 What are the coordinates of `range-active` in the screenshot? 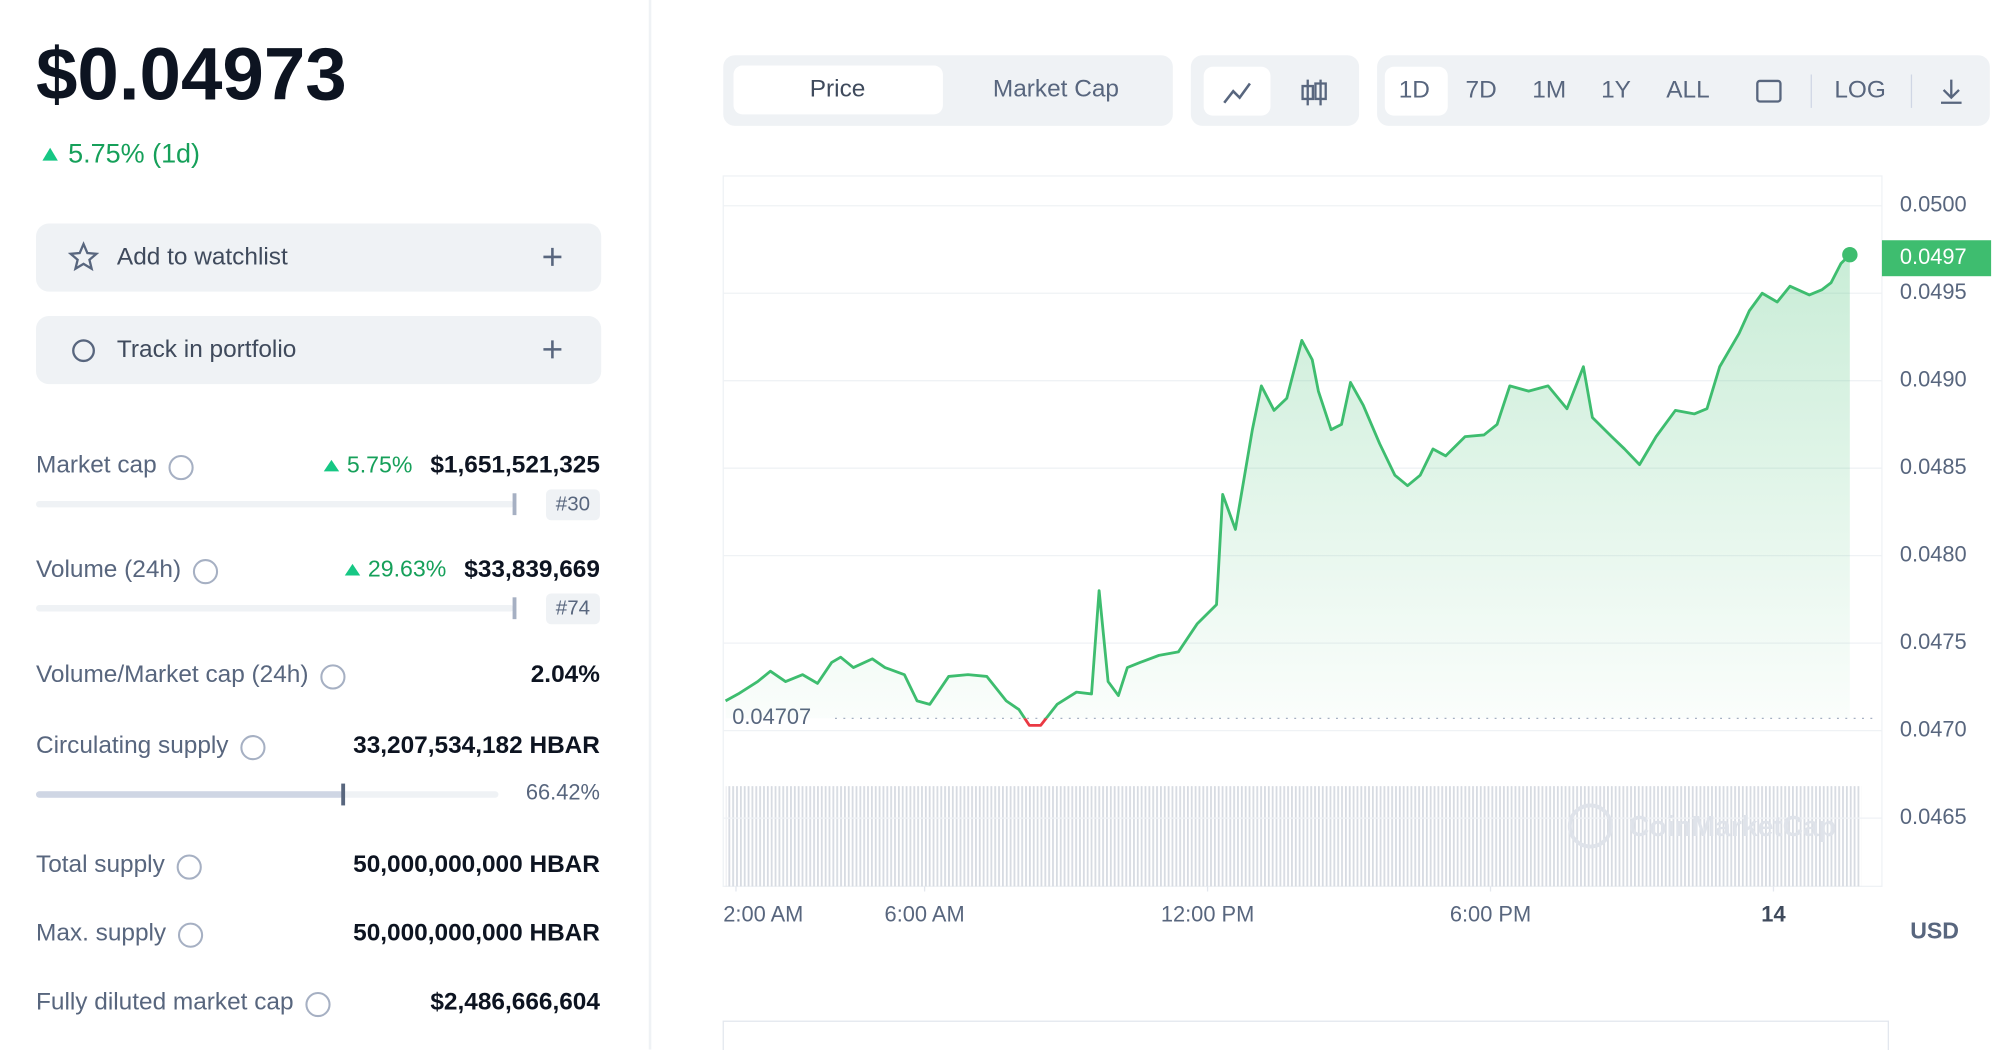 It's located at (1416, 91).